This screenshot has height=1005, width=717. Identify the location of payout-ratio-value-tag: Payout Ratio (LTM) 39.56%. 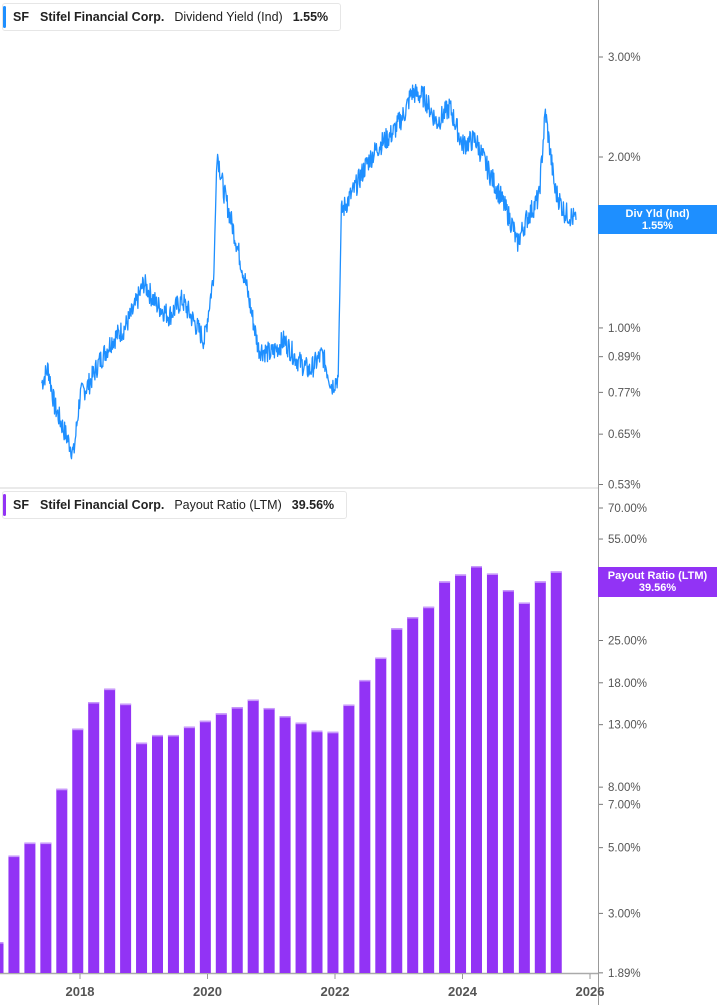
(657, 582).